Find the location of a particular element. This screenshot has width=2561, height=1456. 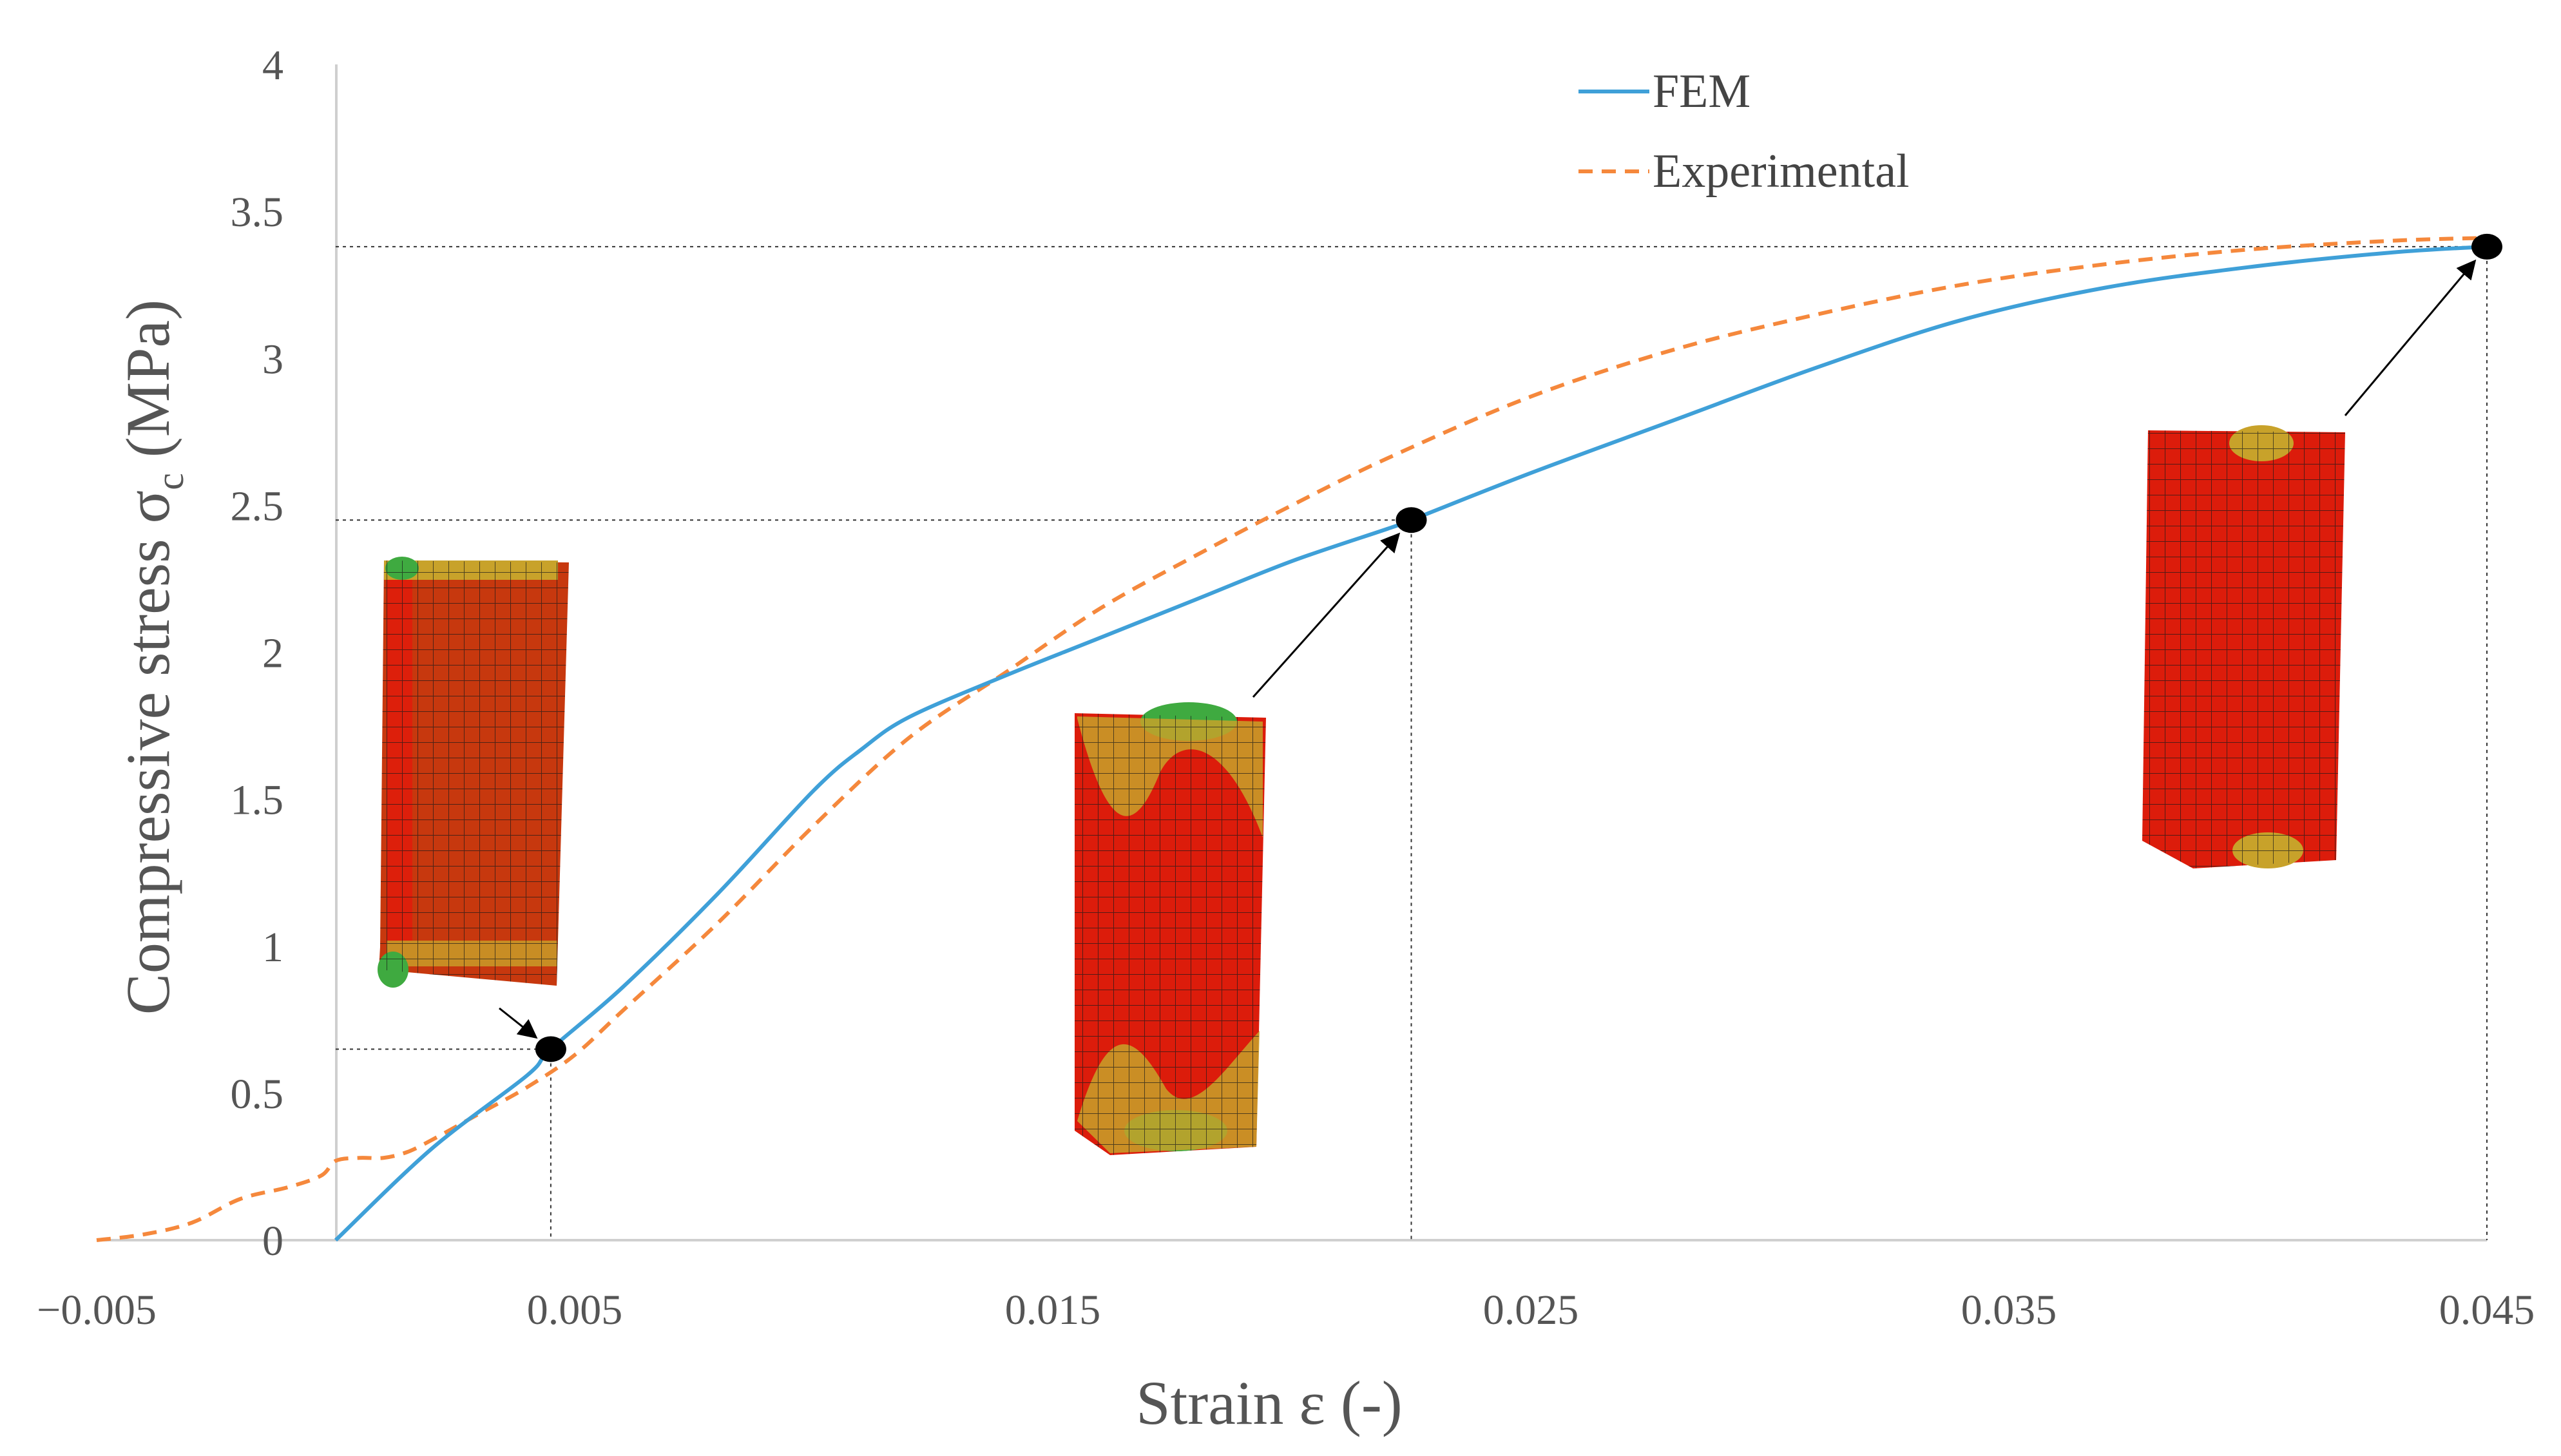

y-tick-label: 1 is located at coordinates (272, 947).